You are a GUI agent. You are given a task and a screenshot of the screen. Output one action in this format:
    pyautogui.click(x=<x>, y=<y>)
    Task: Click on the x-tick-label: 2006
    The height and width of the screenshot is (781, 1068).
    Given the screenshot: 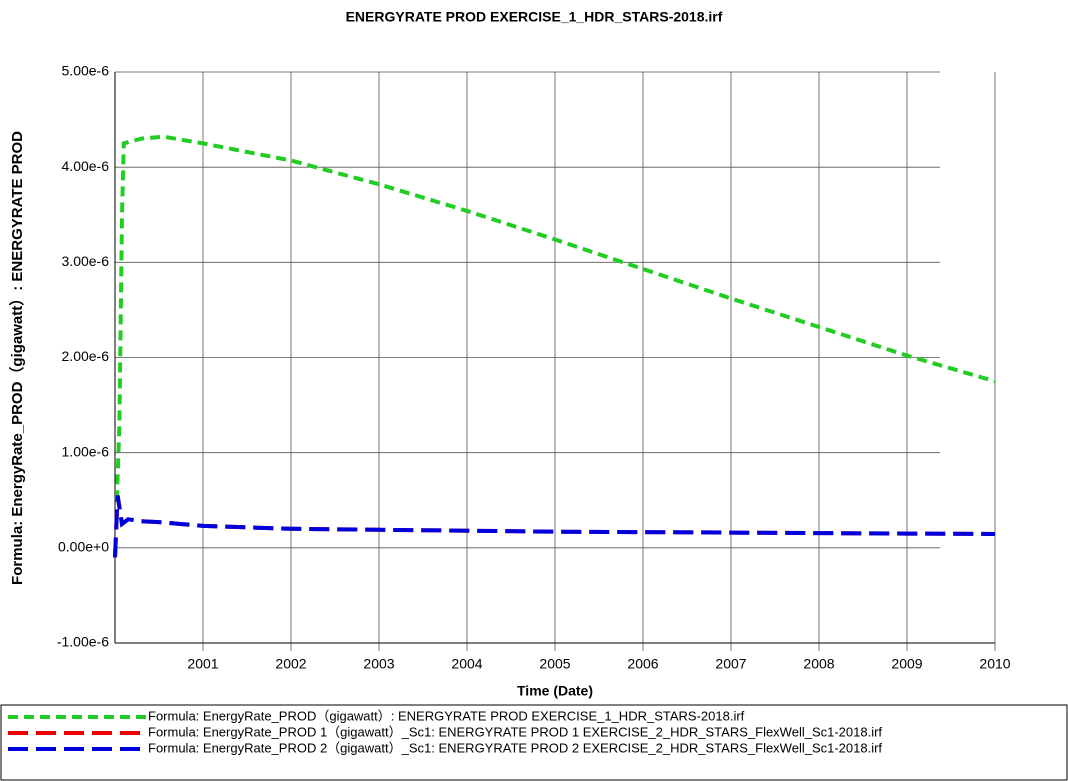 What is the action you would take?
    pyautogui.click(x=642, y=664)
    